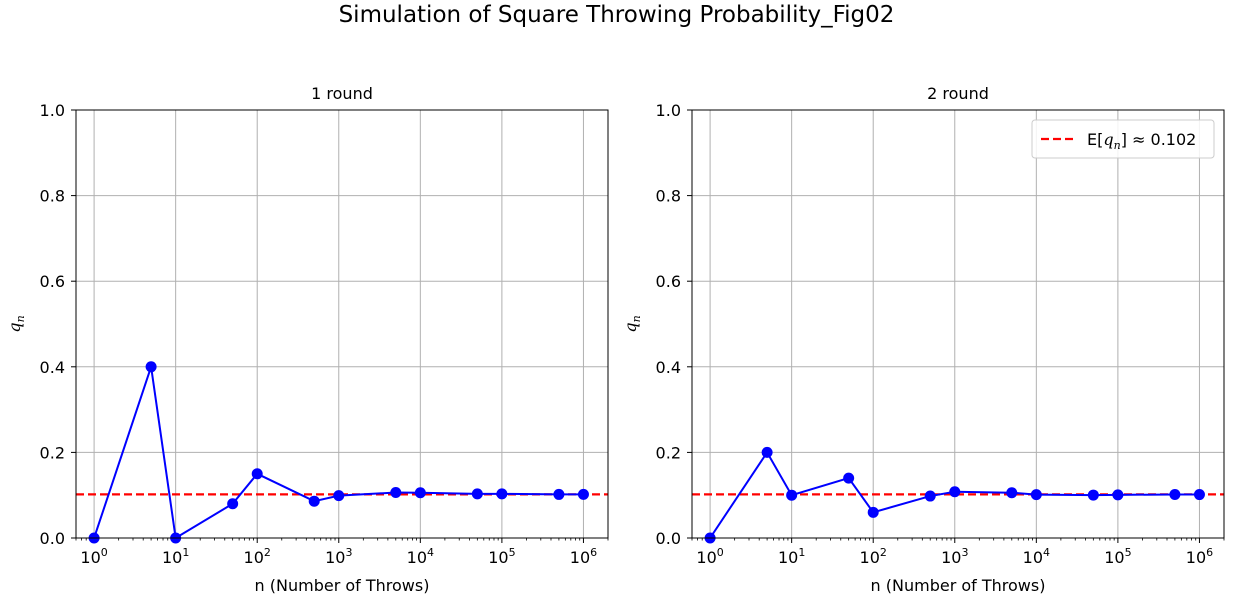  I want to click on legend-box, so click(1123, 139).